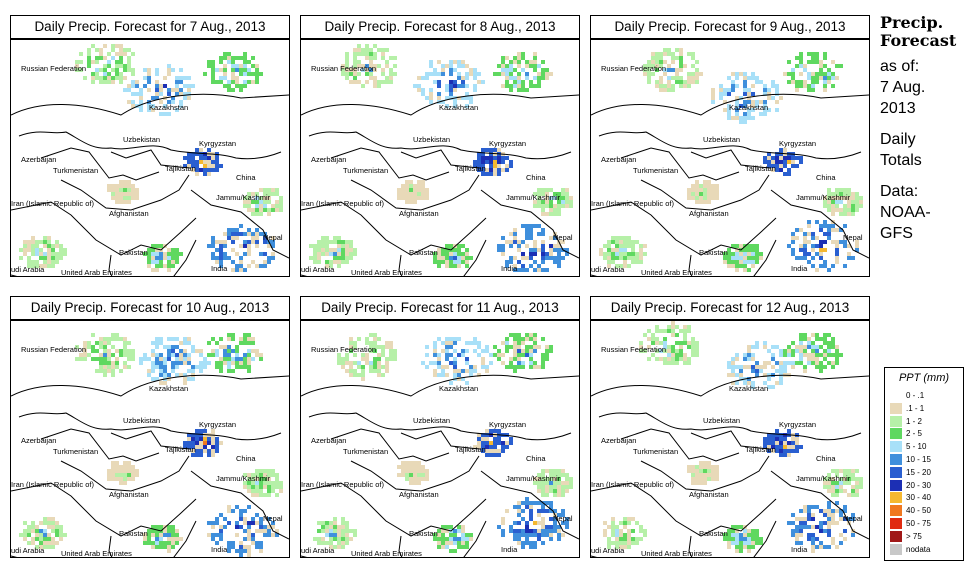 The height and width of the screenshot is (570, 965). Describe the element at coordinates (440, 308) in the screenshot. I see `panel-title: Daily Precip. Forecast for 11 Aug., 2013` at that location.